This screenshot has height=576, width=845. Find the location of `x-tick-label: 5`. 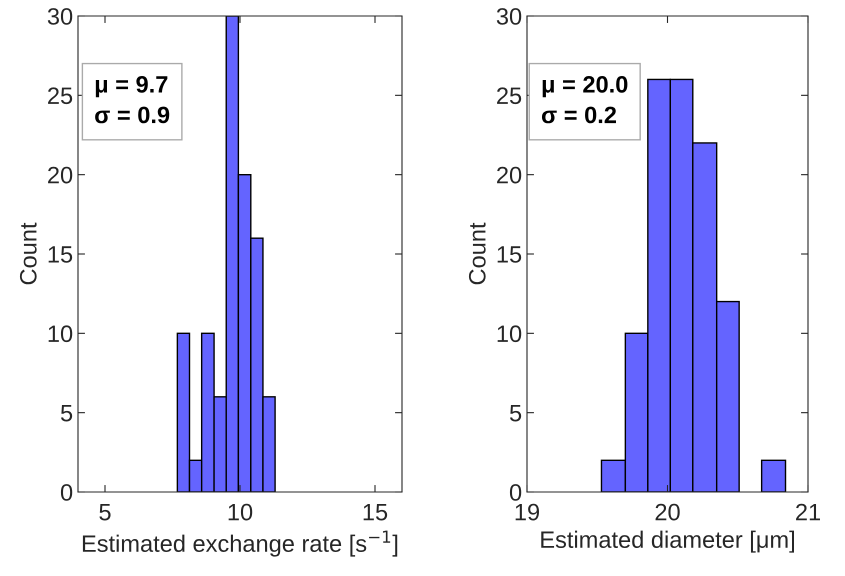

x-tick-label: 5 is located at coordinates (105, 512).